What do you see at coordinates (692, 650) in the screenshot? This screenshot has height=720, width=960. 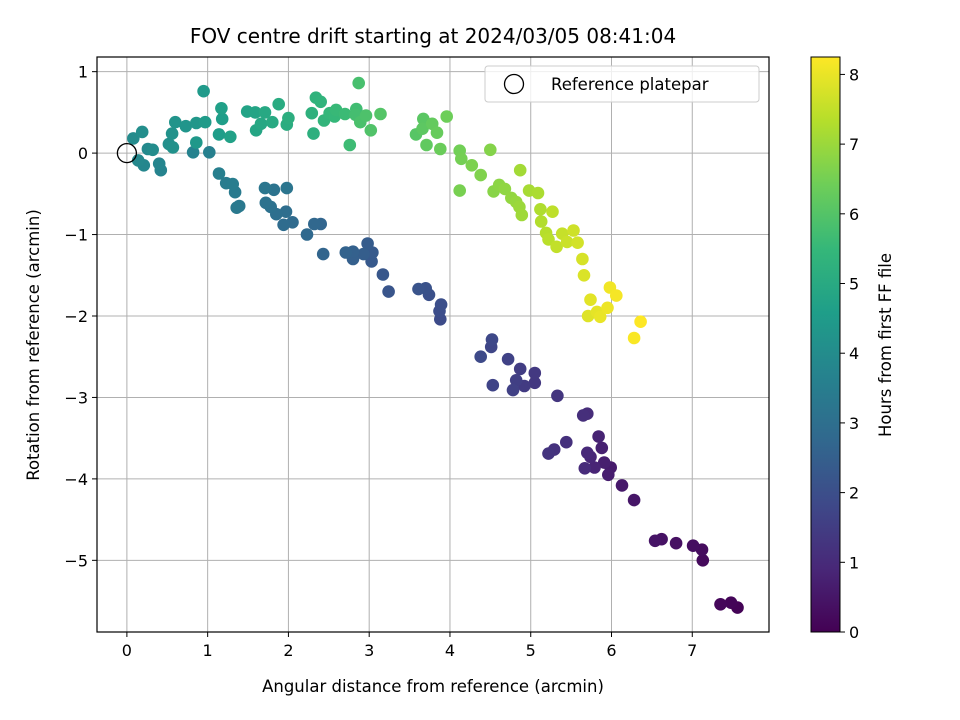 I see `x-tick-label: 7` at bounding box center [692, 650].